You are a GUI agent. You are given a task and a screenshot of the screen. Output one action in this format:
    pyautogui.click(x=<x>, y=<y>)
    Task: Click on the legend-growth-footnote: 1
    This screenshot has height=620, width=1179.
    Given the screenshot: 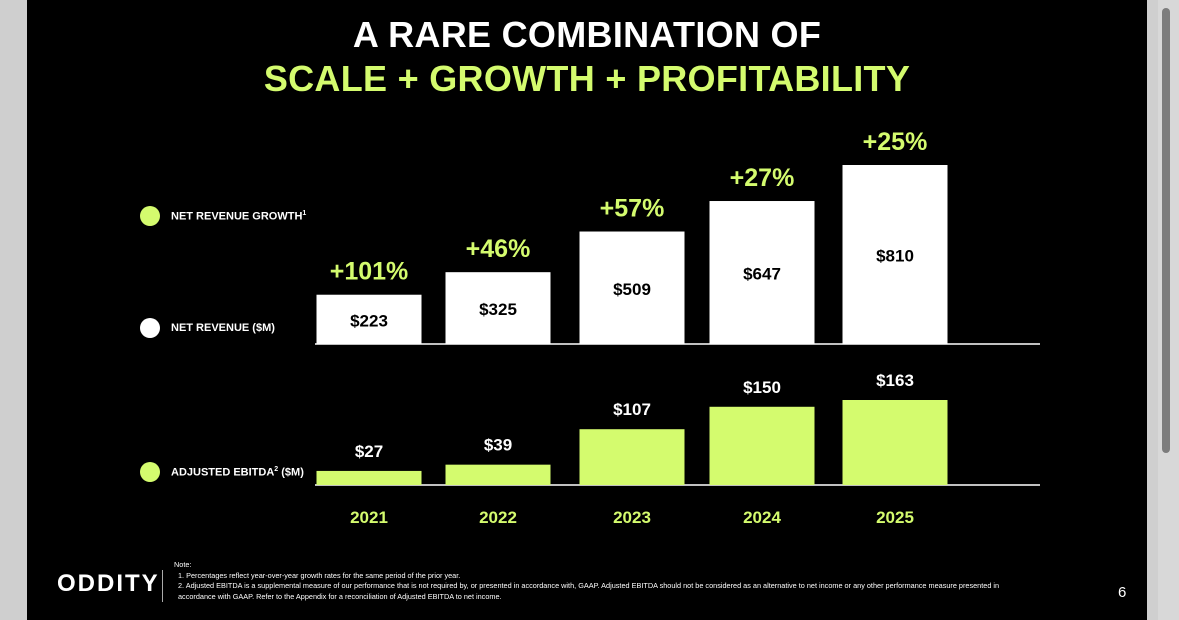 What is the action you would take?
    pyautogui.click(x=304, y=213)
    